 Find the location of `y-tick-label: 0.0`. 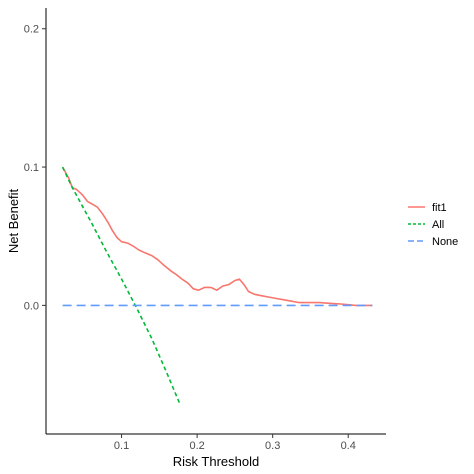

y-tick-label: 0.0 is located at coordinates (31, 306).